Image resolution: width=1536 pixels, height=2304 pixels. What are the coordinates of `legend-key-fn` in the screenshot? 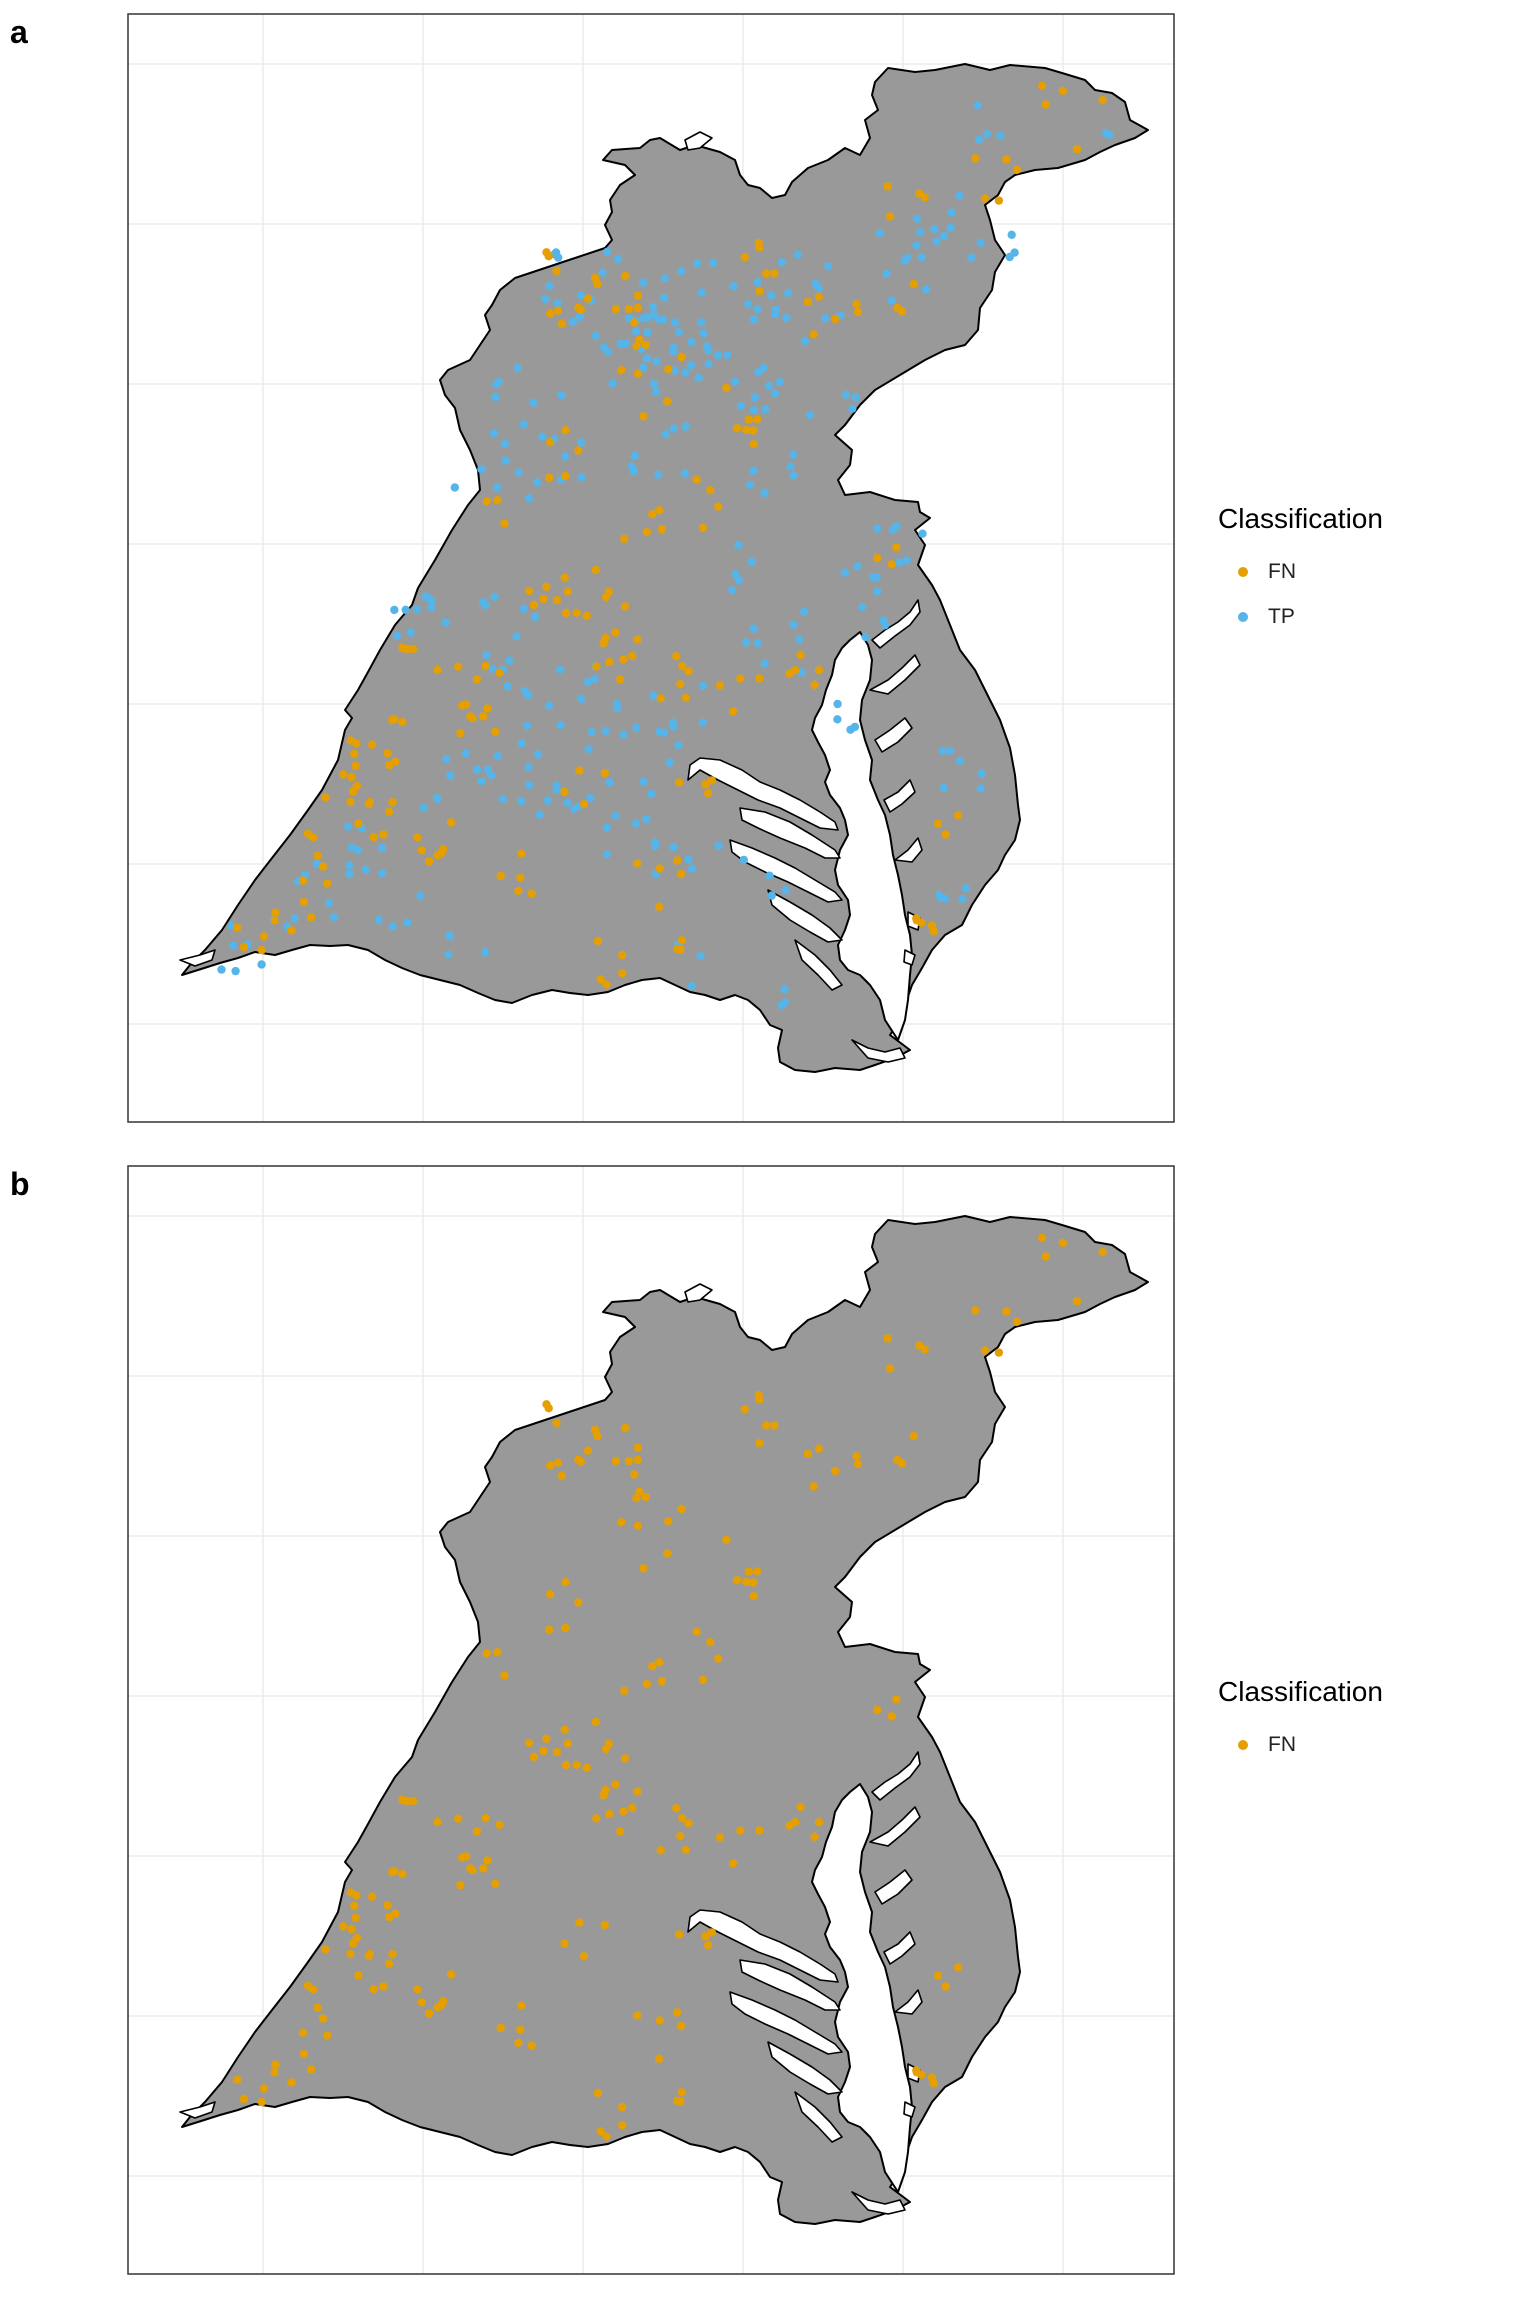 It's located at (1243, 571).